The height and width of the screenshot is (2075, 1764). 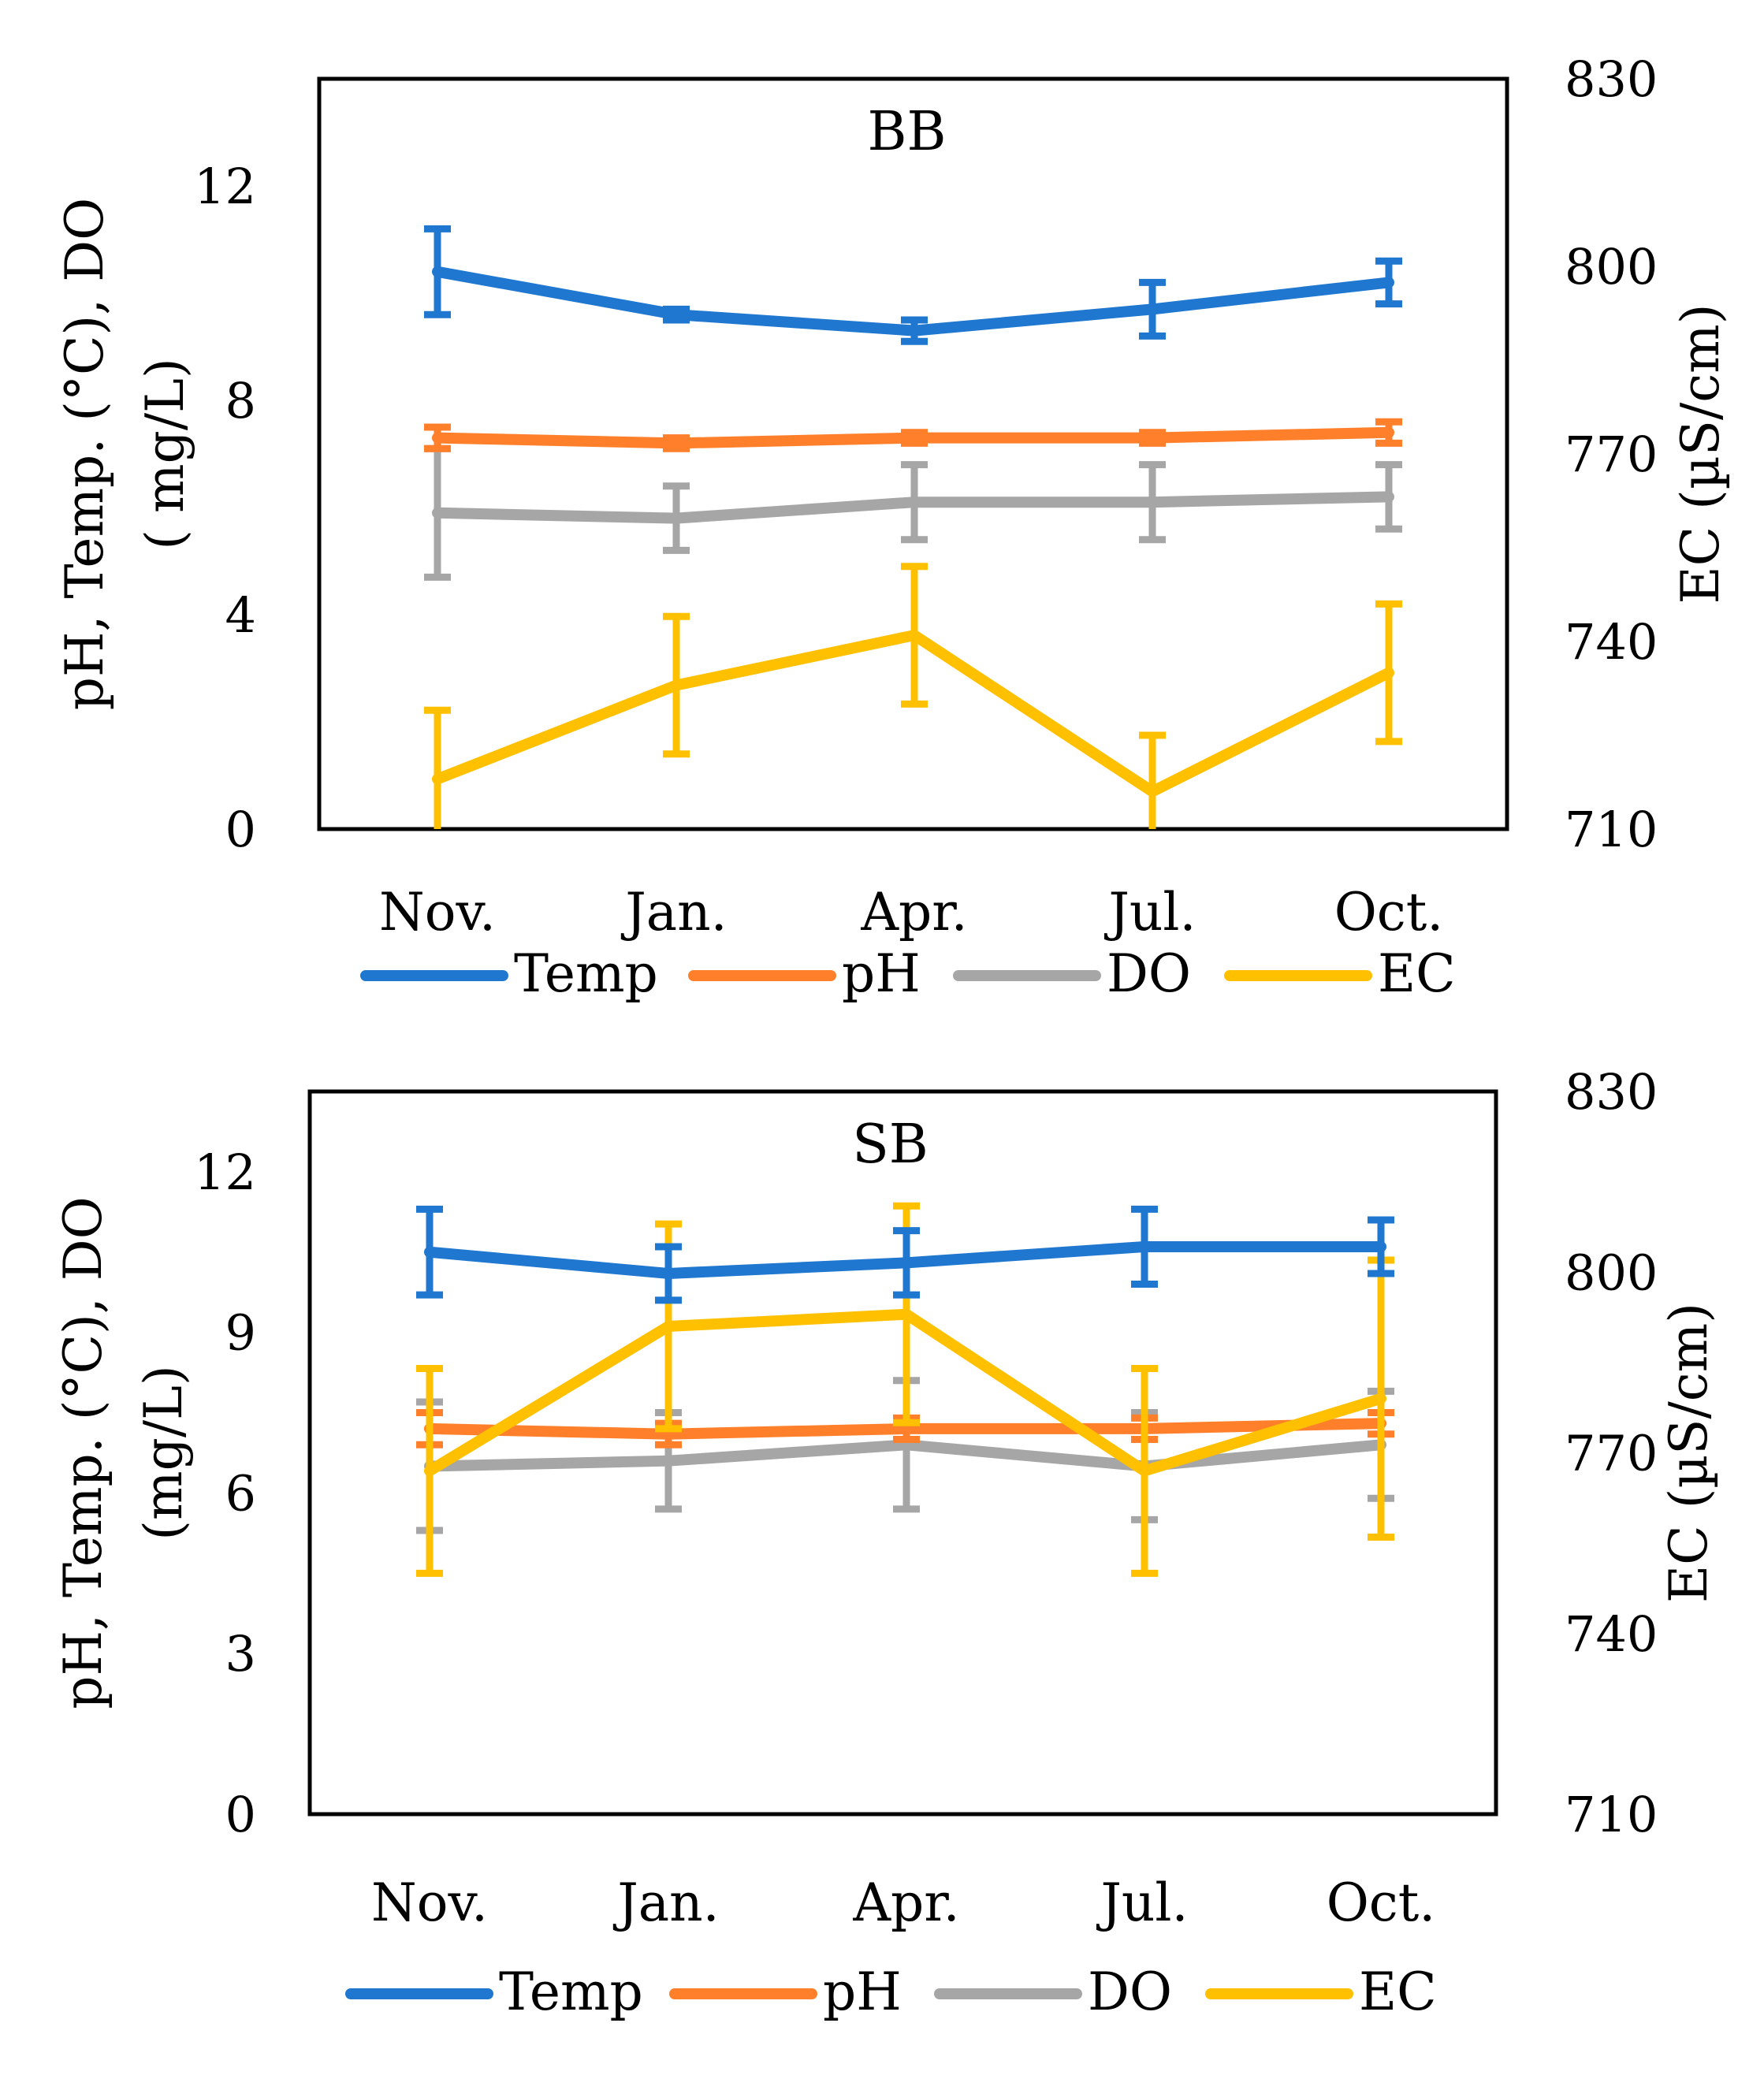 What do you see at coordinates (907, 132) in the screenshot?
I see `chart-title: BB` at bounding box center [907, 132].